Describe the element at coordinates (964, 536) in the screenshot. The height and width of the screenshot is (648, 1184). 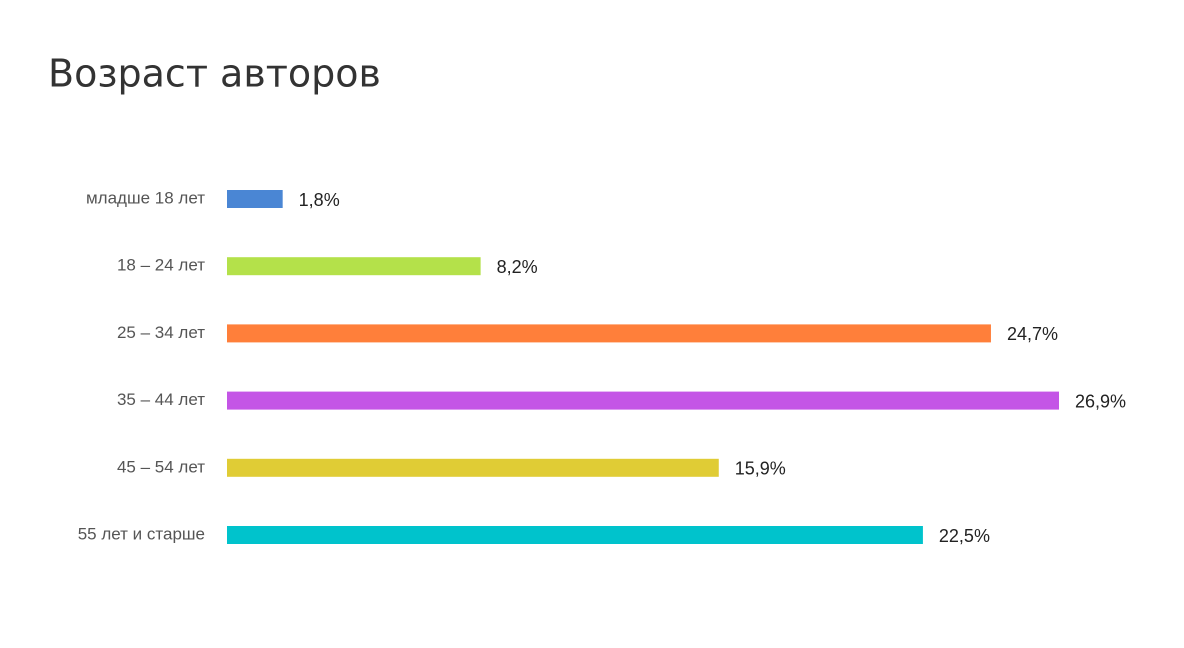
I see `value-label: 22,5%` at that location.